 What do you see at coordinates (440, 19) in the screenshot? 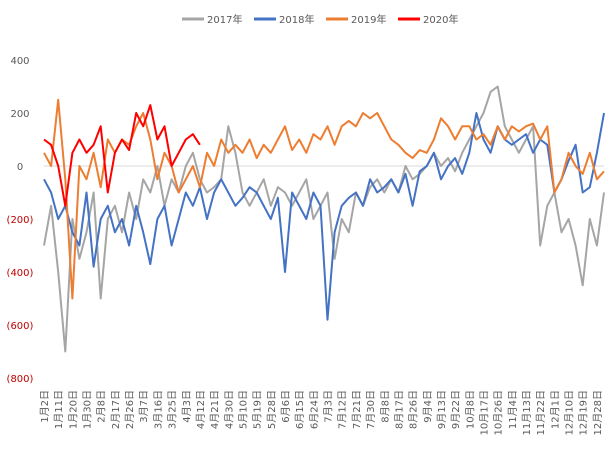
I see `legend-label: 2020年` at bounding box center [440, 19].